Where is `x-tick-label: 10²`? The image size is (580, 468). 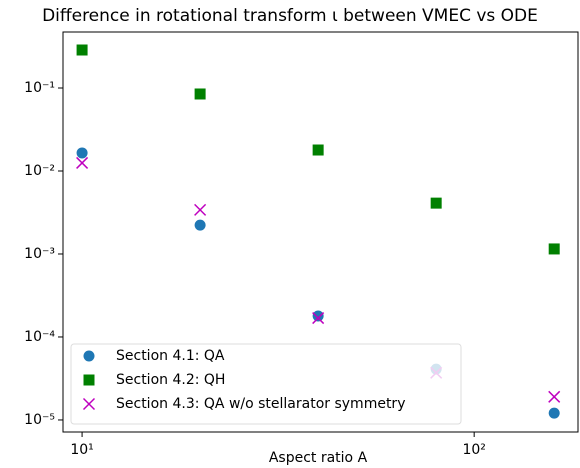
x-tick-label: 10² is located at coordinates (473, 450).